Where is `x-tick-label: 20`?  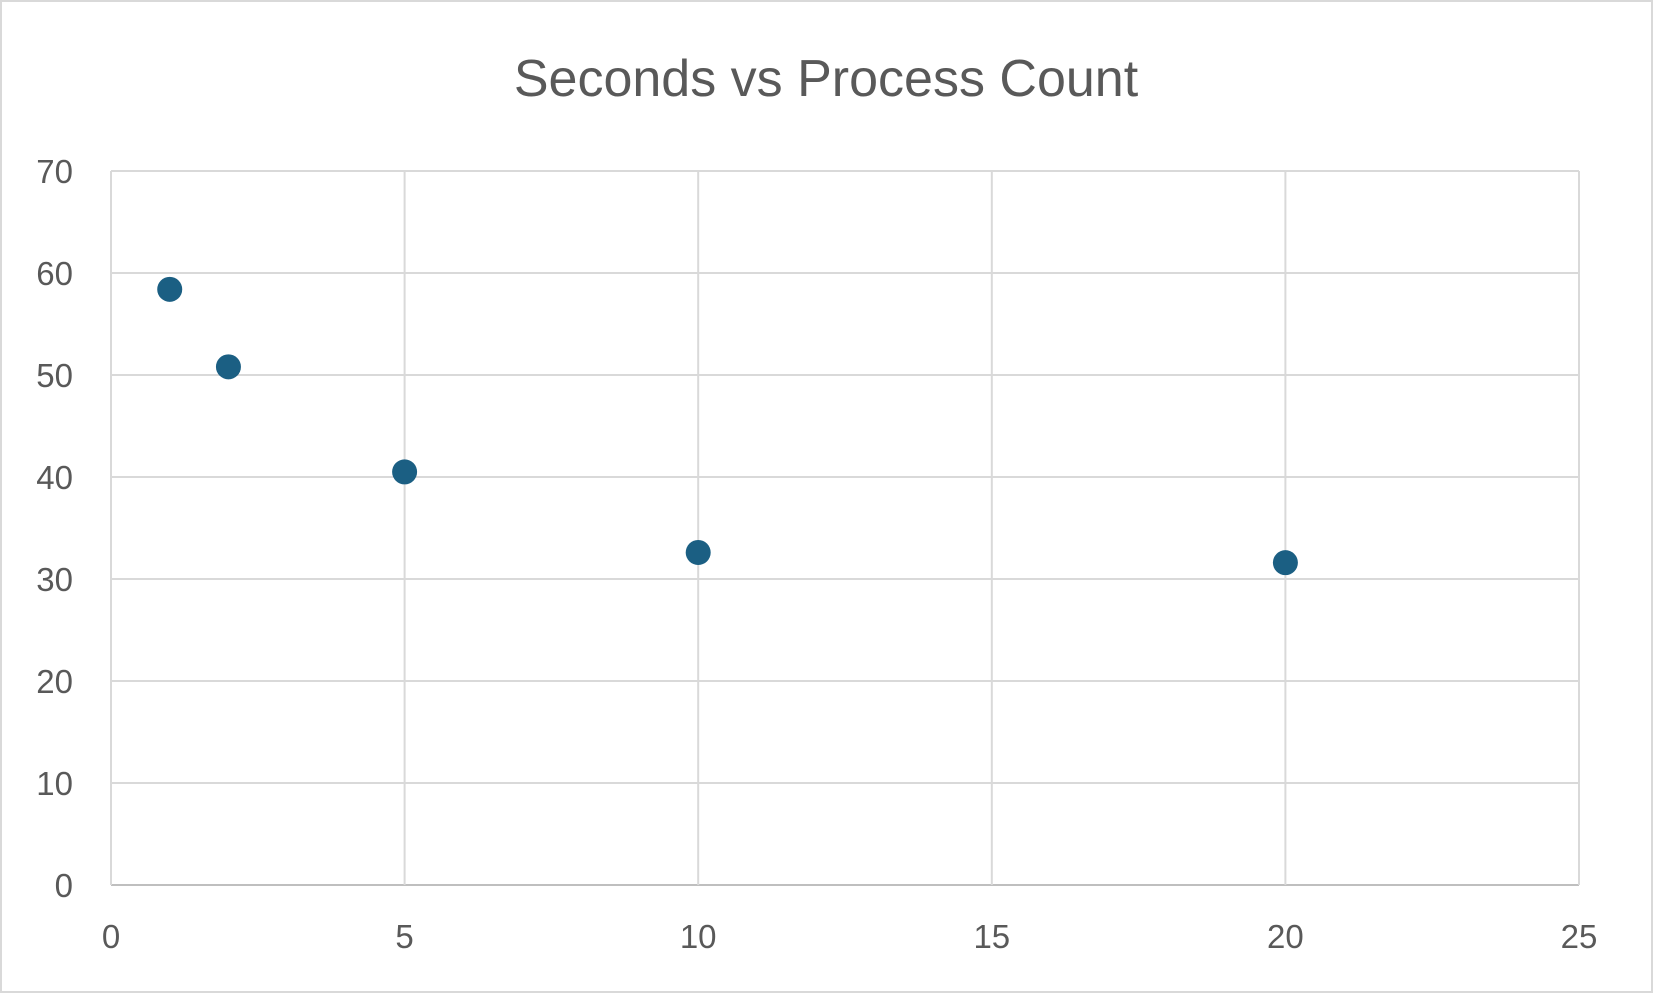
x-tick-label: 20 is located at coordinates (1285, 936).